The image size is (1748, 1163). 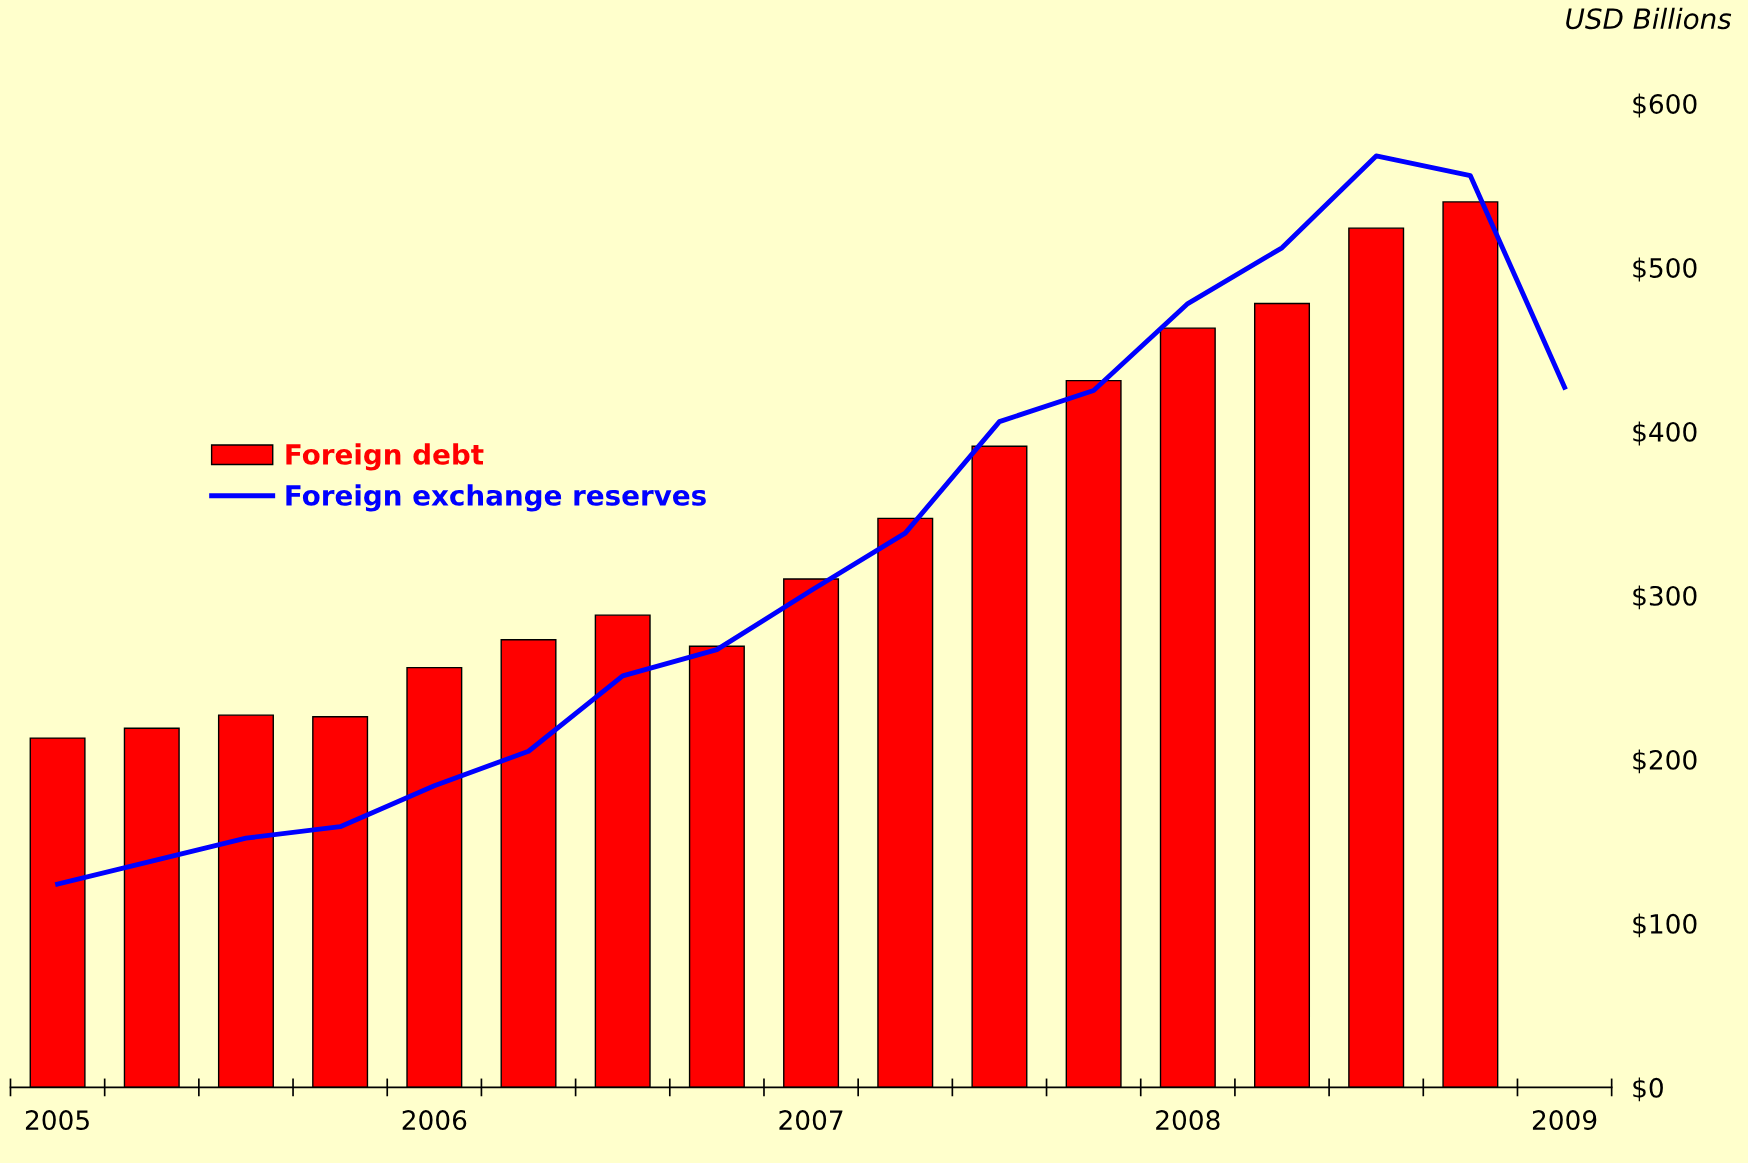 What do you see at coordinates (385, 457) in the screenshot?
I see `legend-label: Foreign debt` at bounding box center [385, 457].